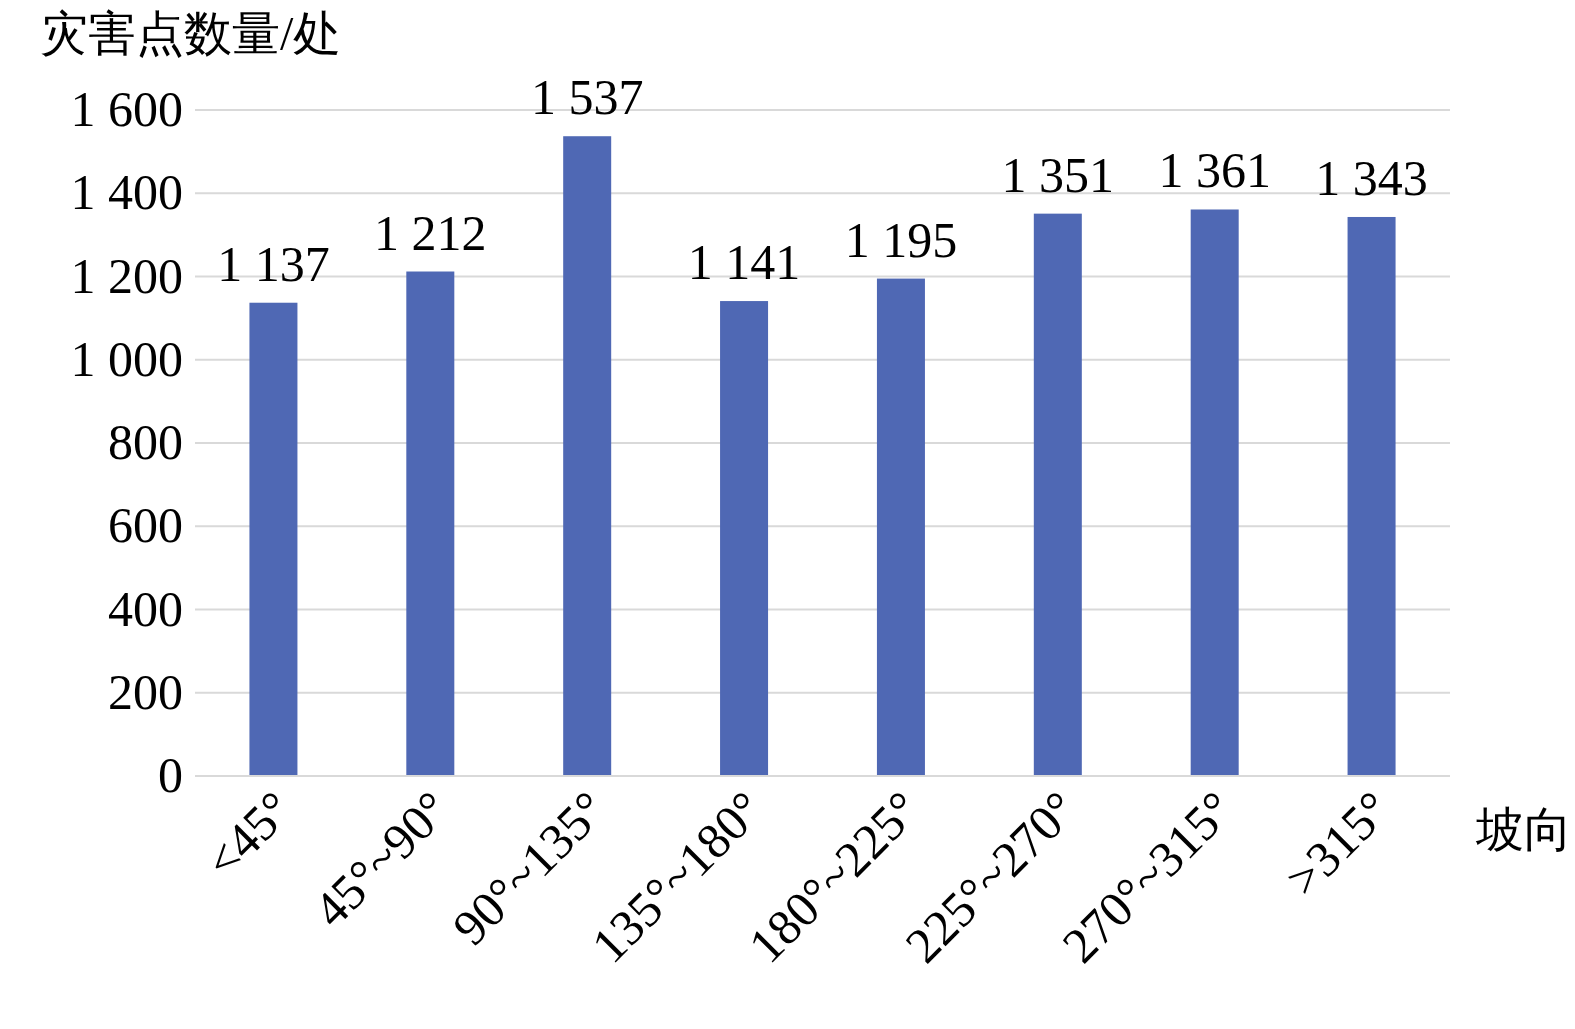  Describe the element at coordinates (145, 691) in the screenshot. I see `y-tick-label: 200` at that location.